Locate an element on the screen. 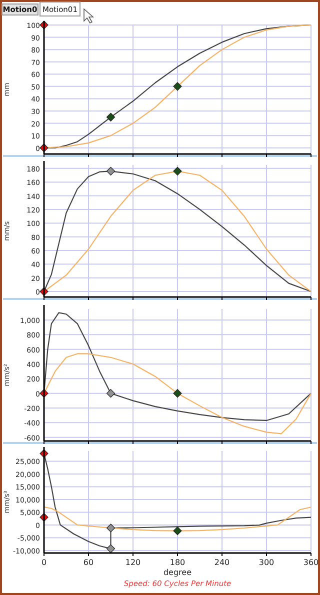 Image resolution: width=320 pixels, height=595 pixels. x-axis-title: degree is located at coordinates (177, 572).